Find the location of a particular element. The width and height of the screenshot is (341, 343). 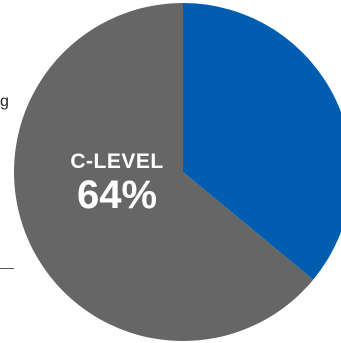

leader-line is located at coordinates (7, 268).